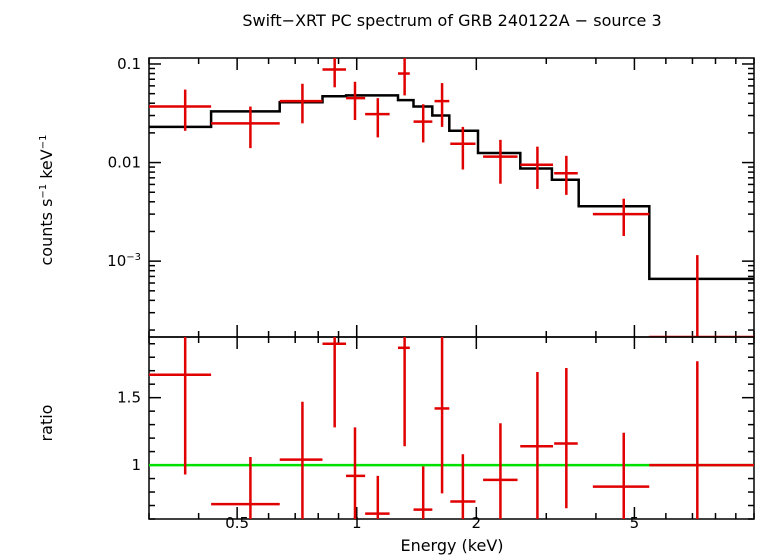  I want to click on x-axis-label: Energy (keV), so click(451, 545).